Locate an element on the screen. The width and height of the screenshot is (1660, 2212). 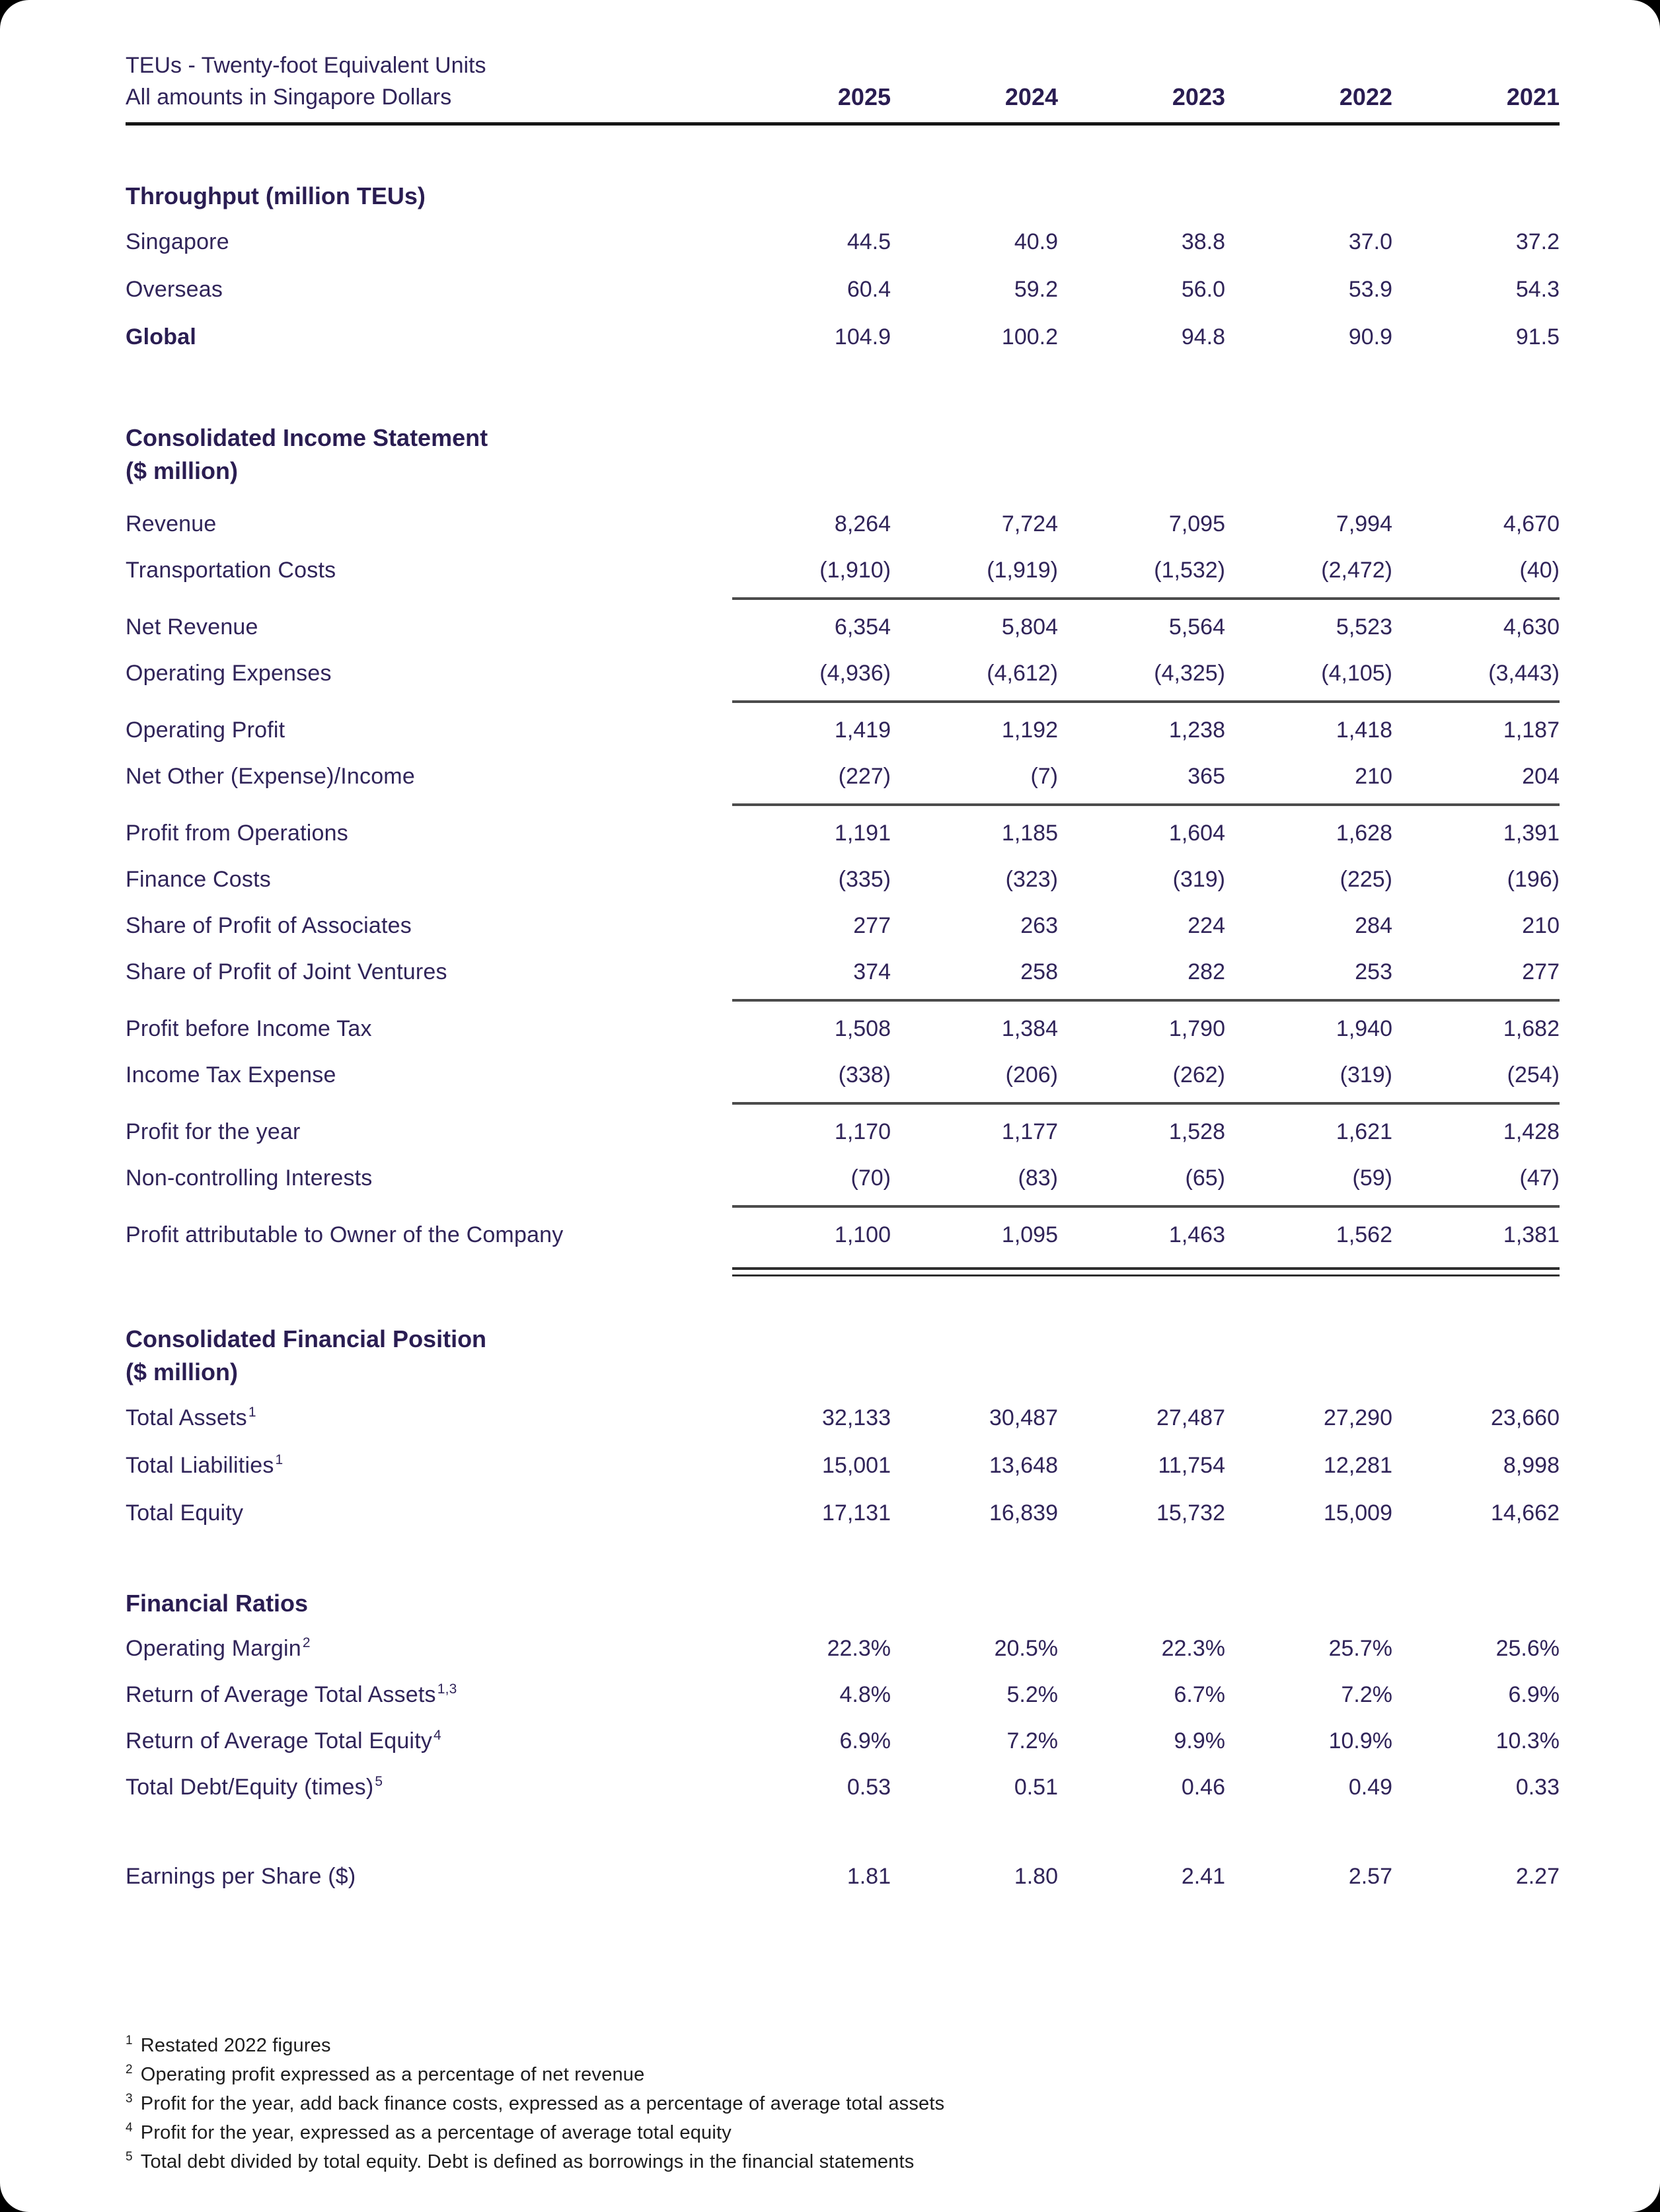
row-value: 56.0 is located at coordinates (1203, 289).